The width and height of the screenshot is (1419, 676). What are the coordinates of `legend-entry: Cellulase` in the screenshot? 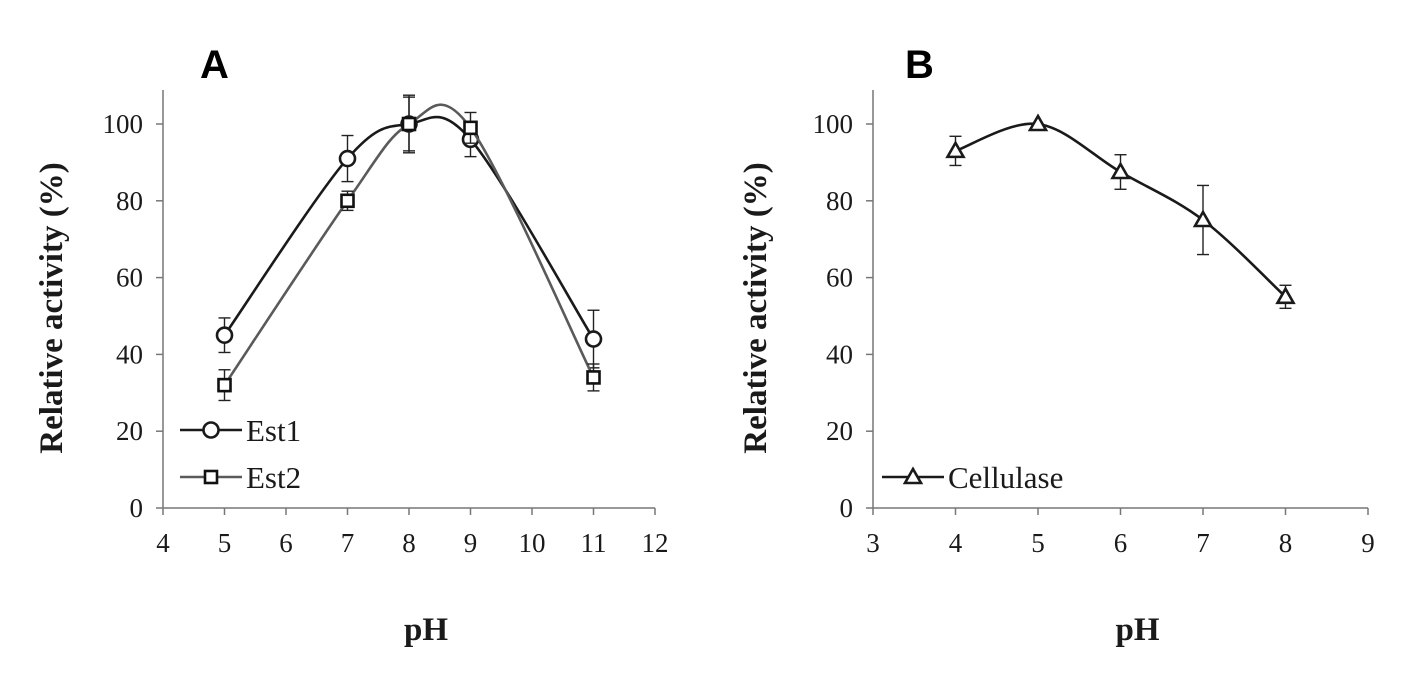 It's located at (972, 477).